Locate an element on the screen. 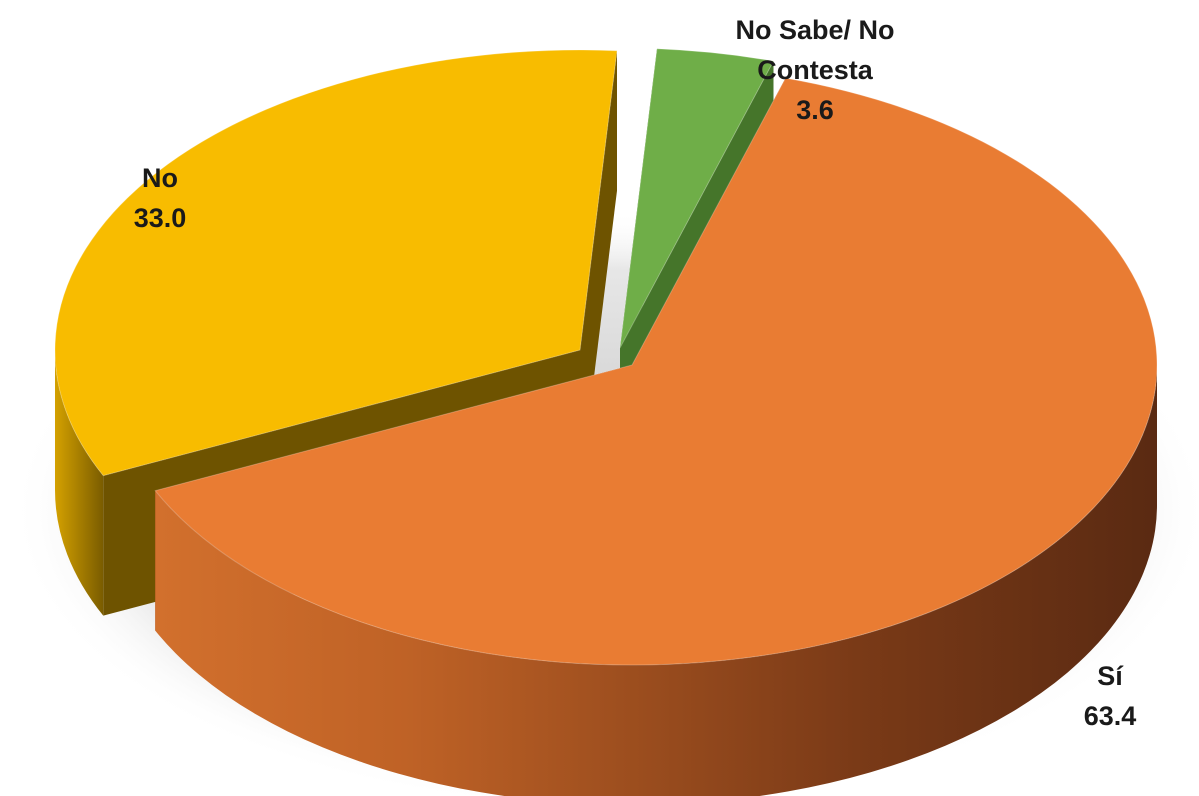 The width and height of the screenshot is (1199, 796). label-no-name: No is located at coordinates (160, 178).